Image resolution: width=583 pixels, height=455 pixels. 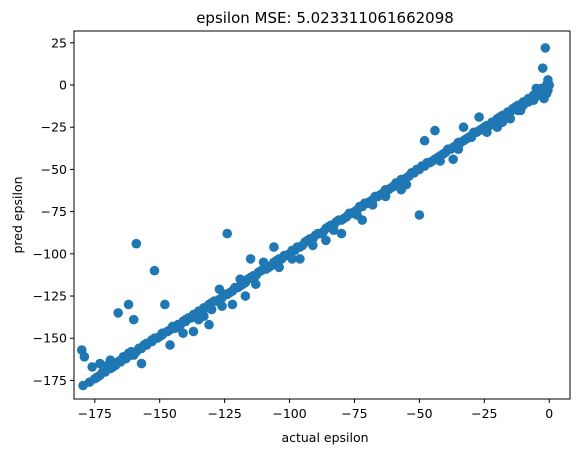 I want to click on x-tick-label: −175, so click(x=95, y=413).